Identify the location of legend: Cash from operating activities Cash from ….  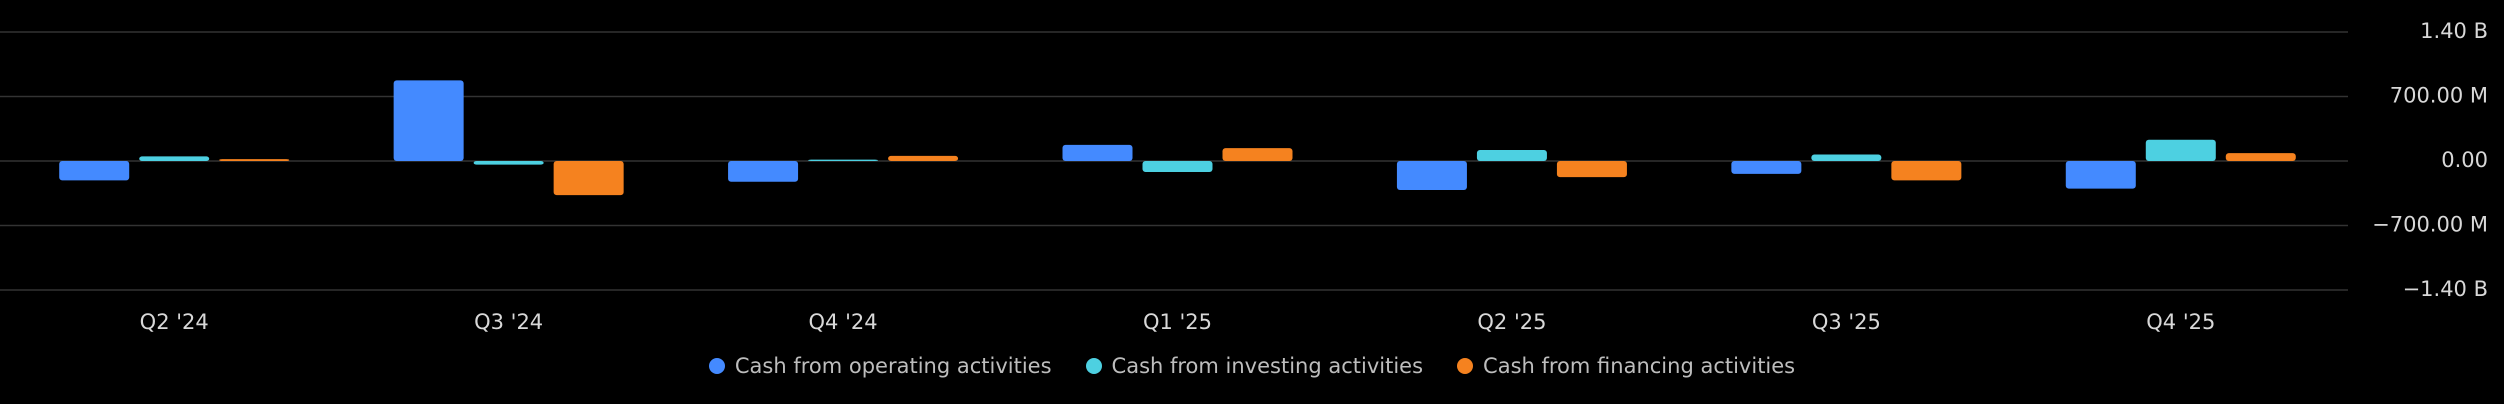
(1252, 366).